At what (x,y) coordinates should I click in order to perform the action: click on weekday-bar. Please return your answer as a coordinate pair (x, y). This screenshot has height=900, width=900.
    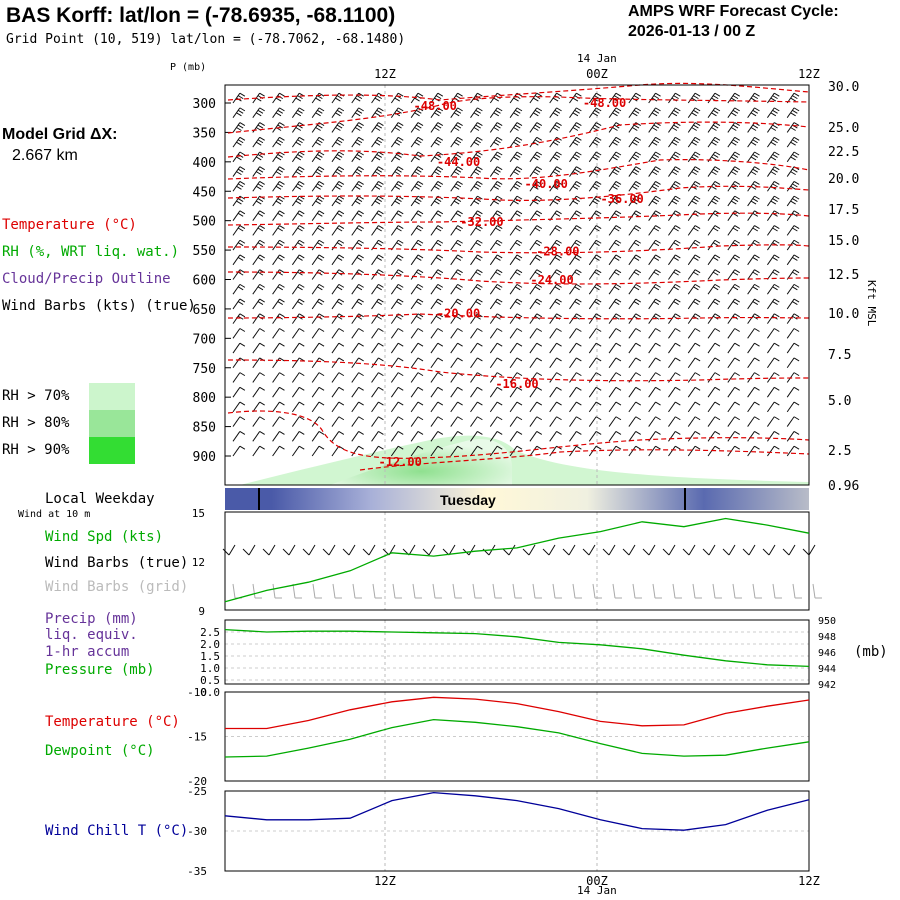
    Looking at the image, I should click on (517, 499).